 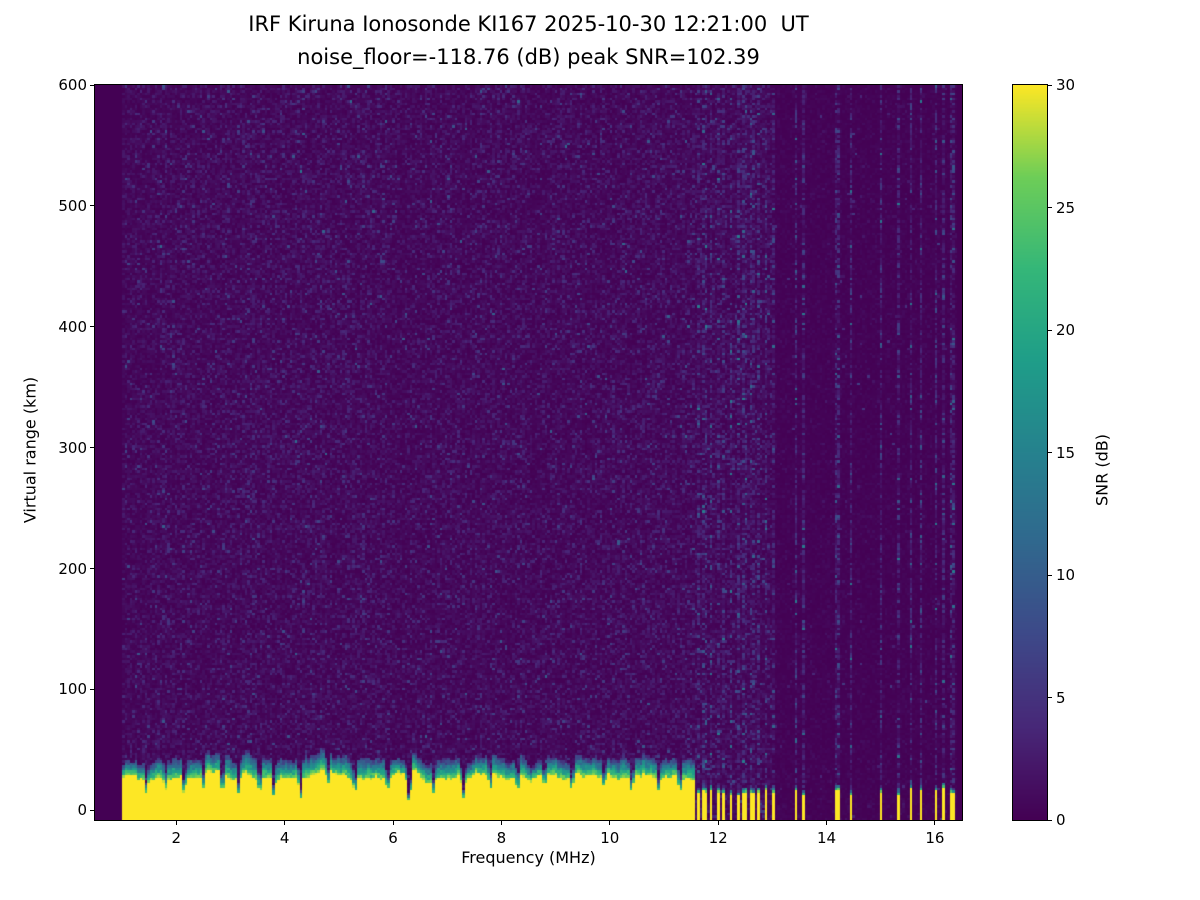 I want to click on colorbar, so click(x=1030, y=452).